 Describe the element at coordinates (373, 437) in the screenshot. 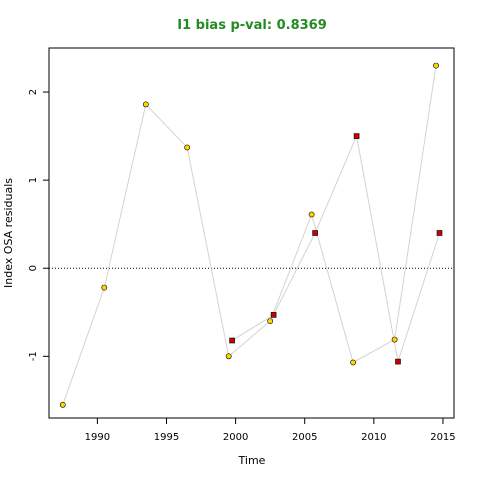

I see `x-tick-label: 2010` at that location.